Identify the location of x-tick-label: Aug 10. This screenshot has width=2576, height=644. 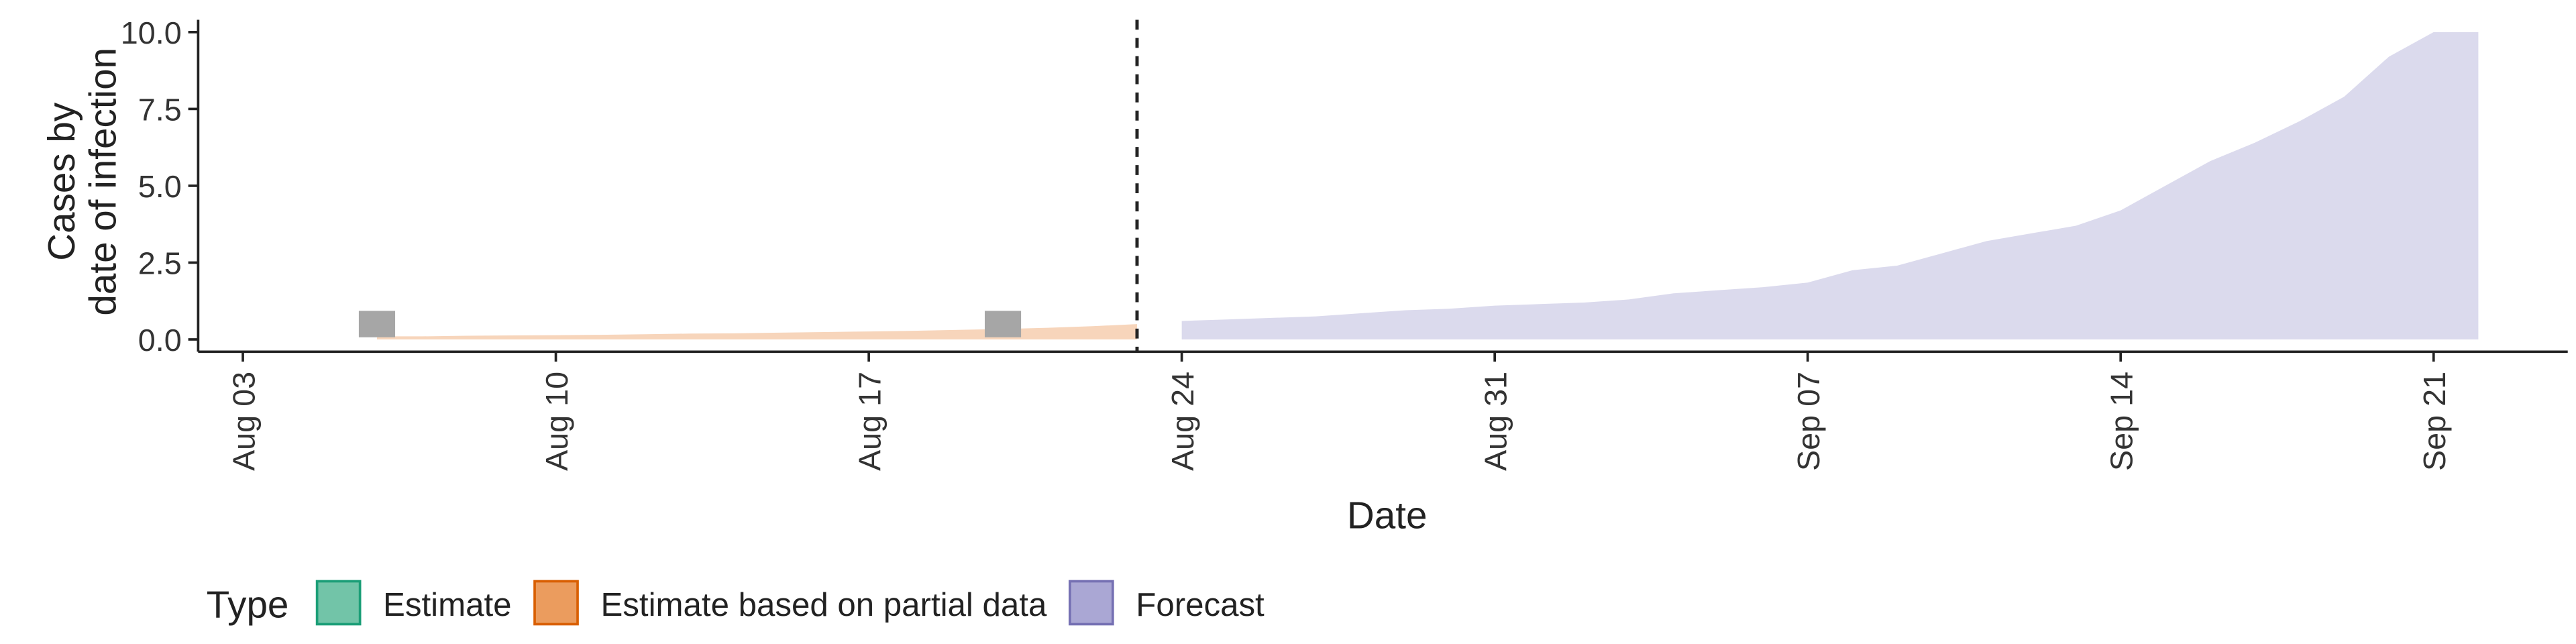
(556, 421).